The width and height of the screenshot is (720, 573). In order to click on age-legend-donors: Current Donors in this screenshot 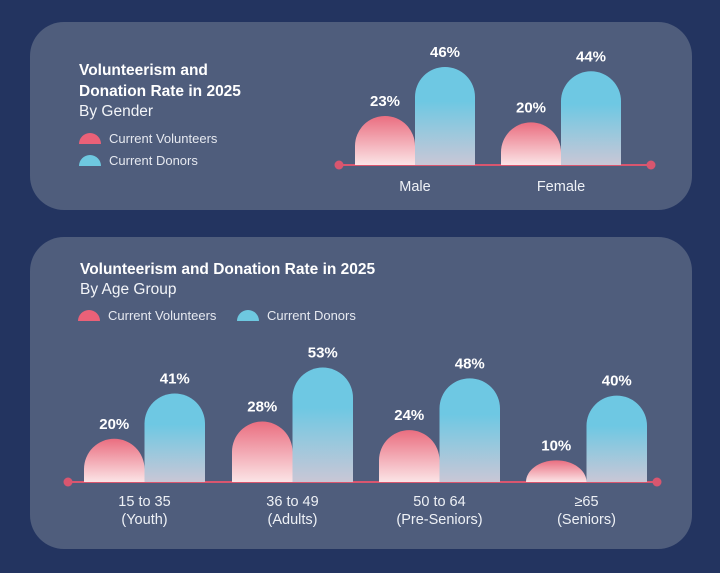, I will do `click(296, 315)`.